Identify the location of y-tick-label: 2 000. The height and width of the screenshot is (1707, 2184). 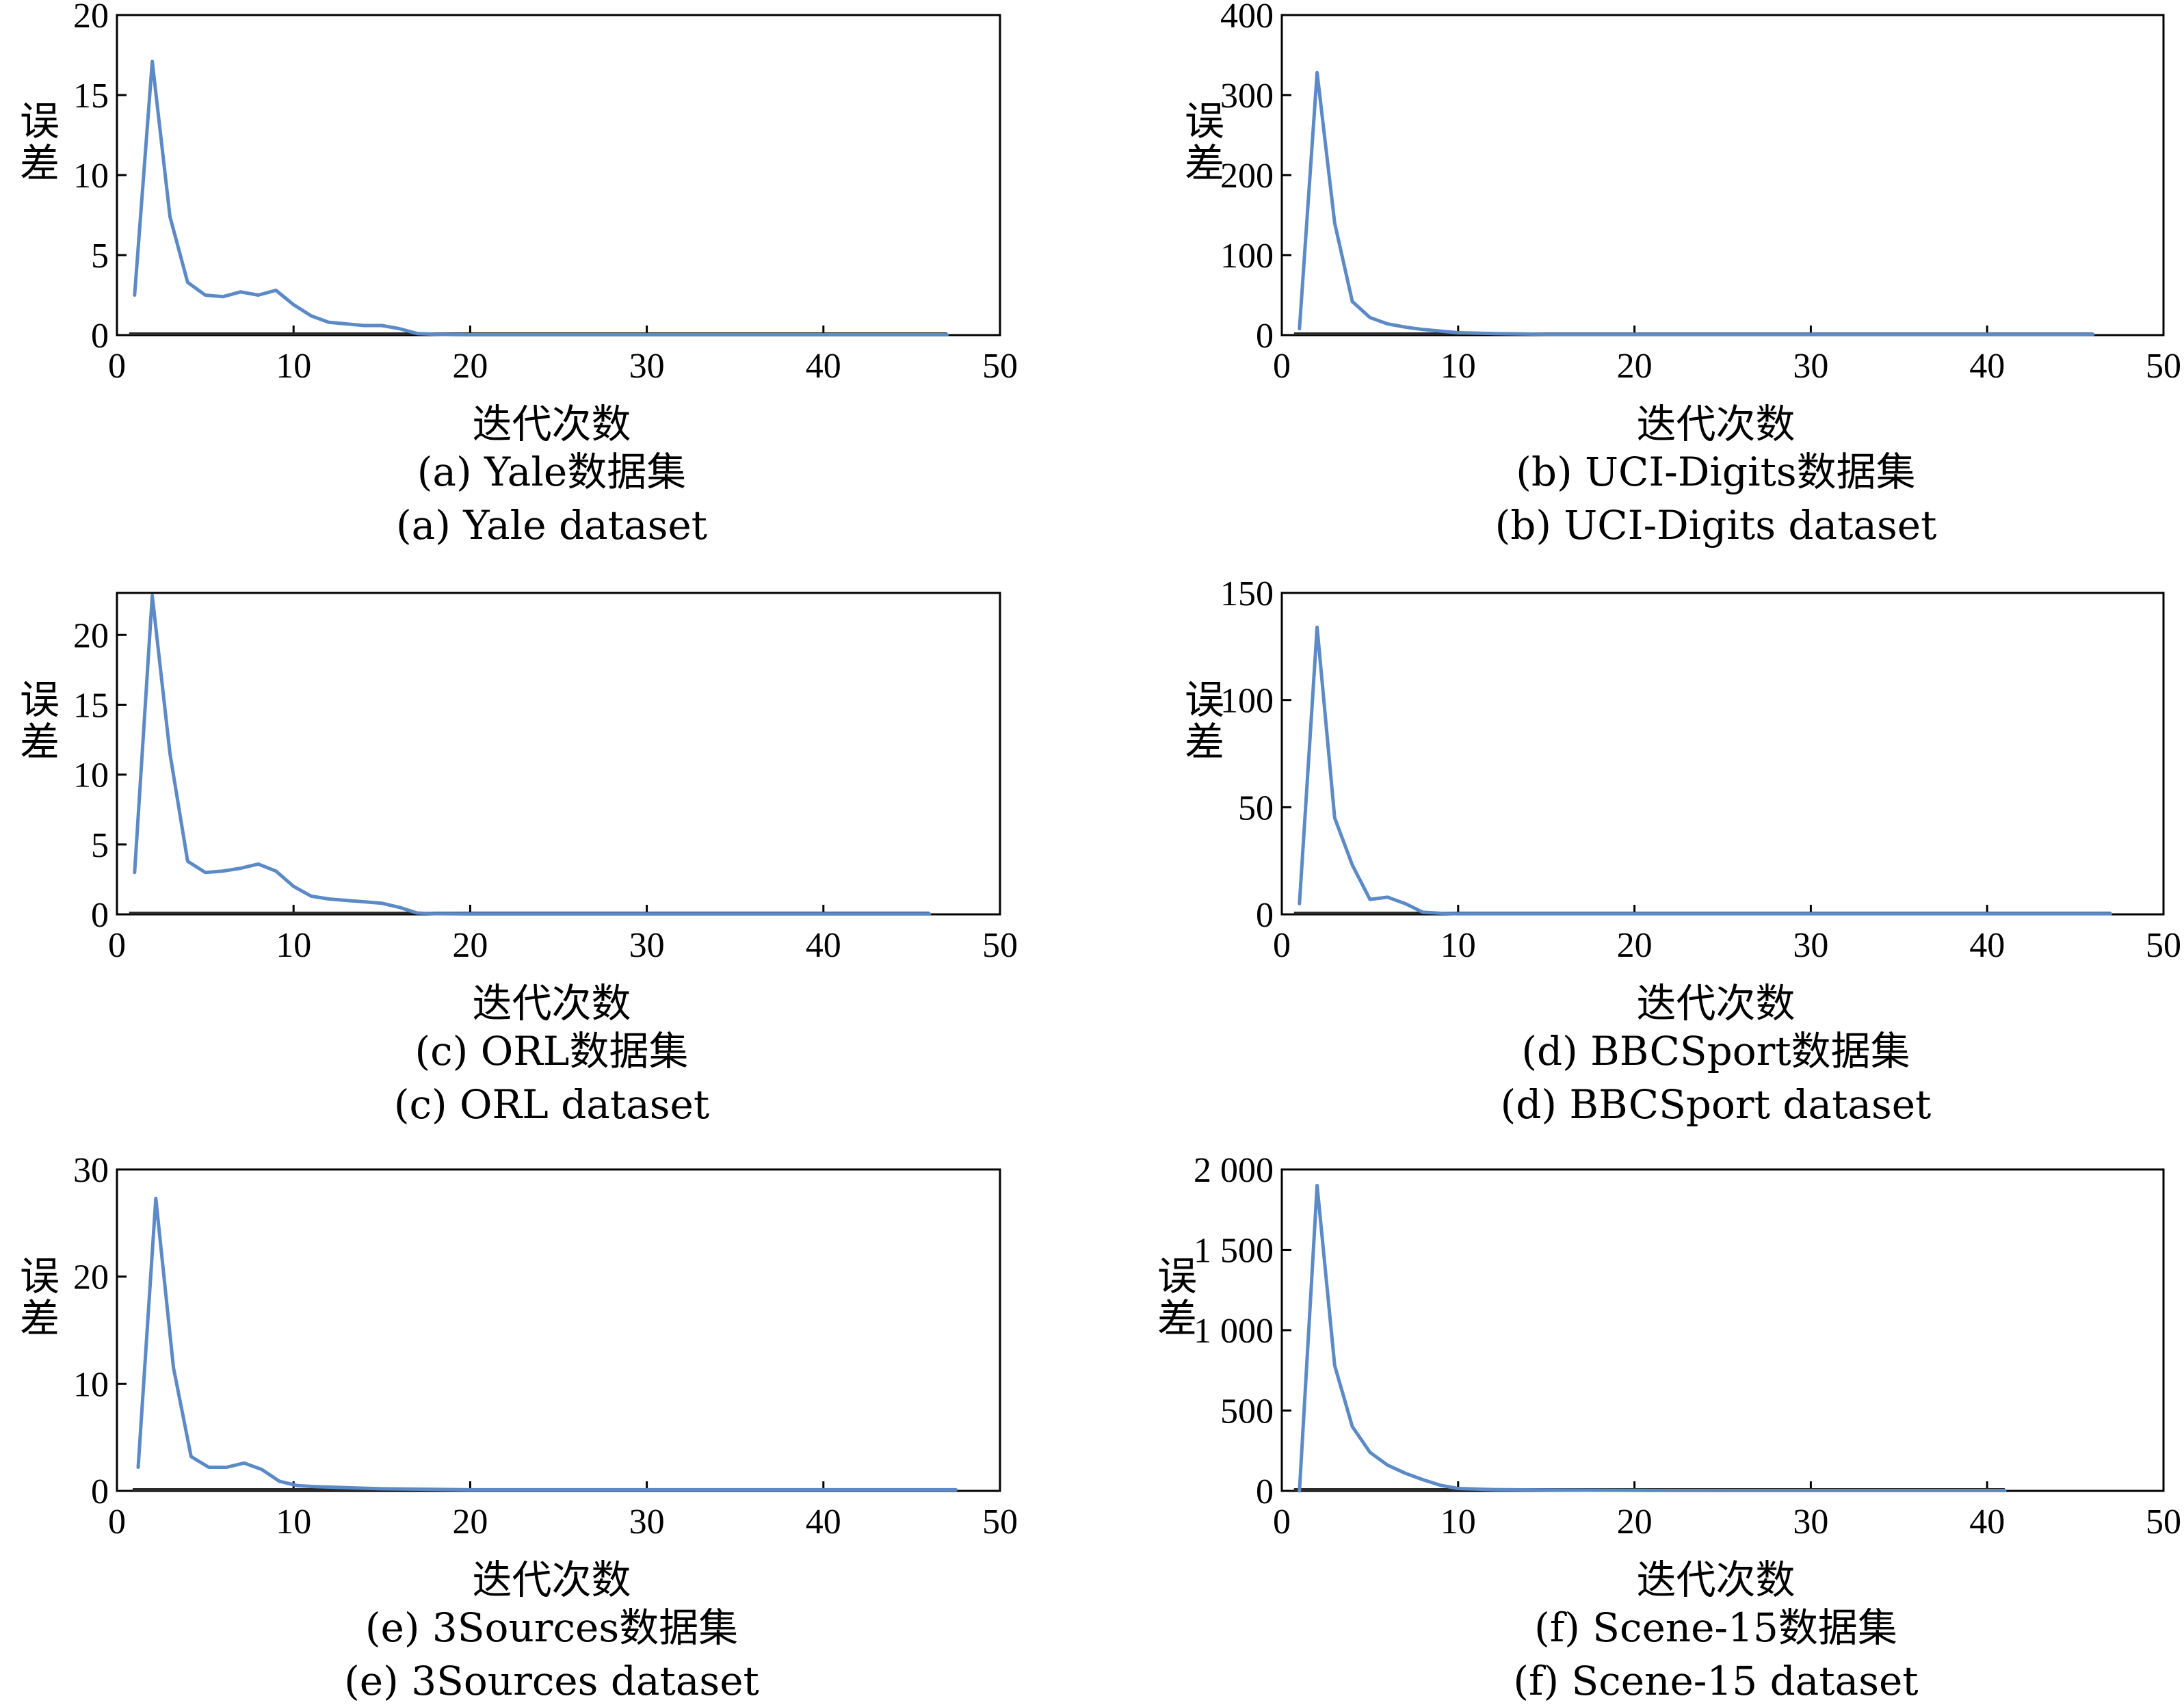
(1234, 1170).